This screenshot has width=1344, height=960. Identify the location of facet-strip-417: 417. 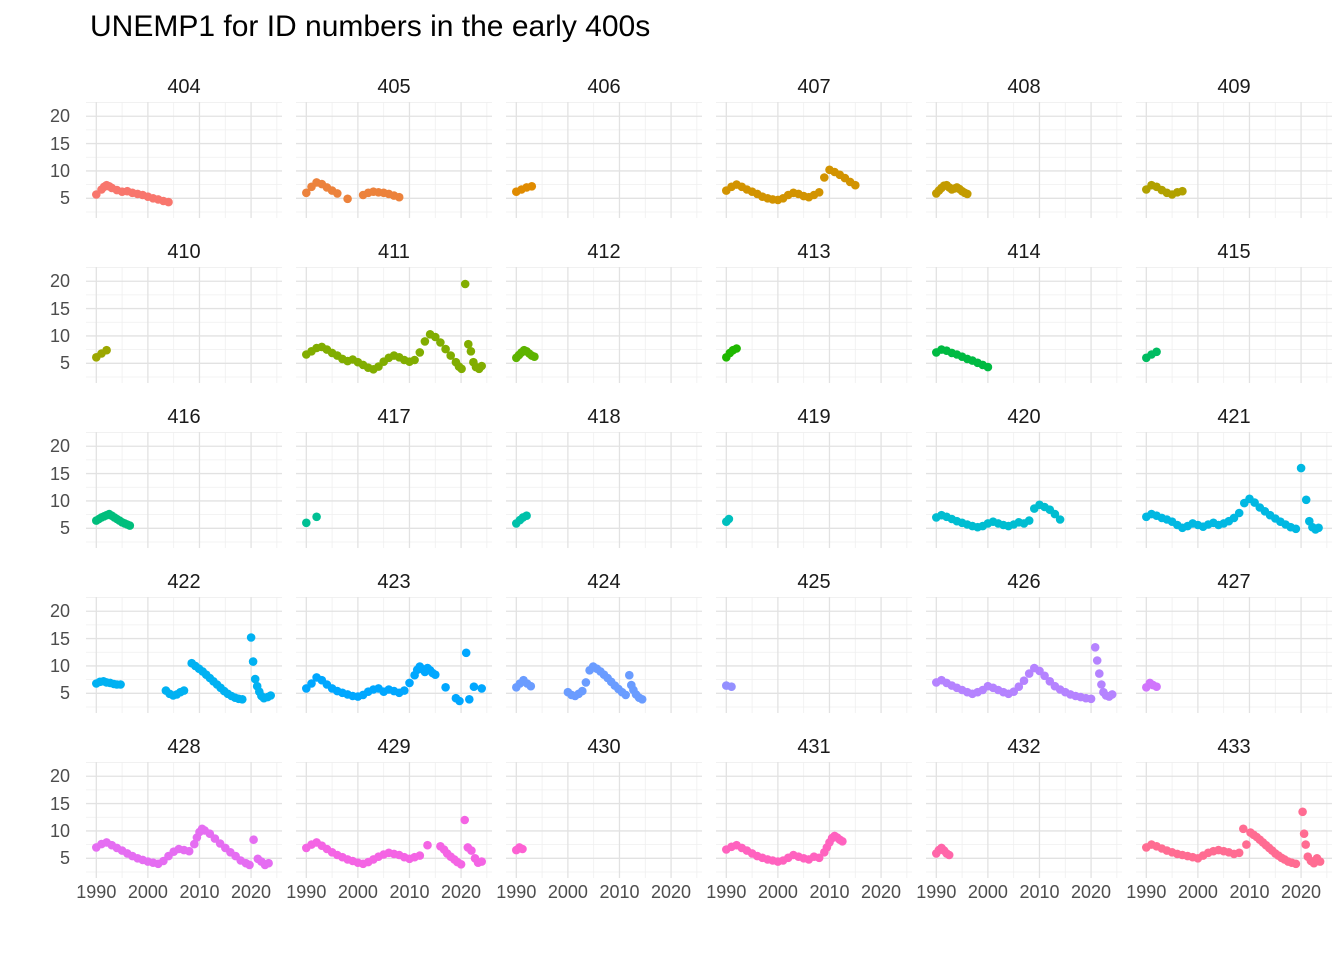
(394, 417).